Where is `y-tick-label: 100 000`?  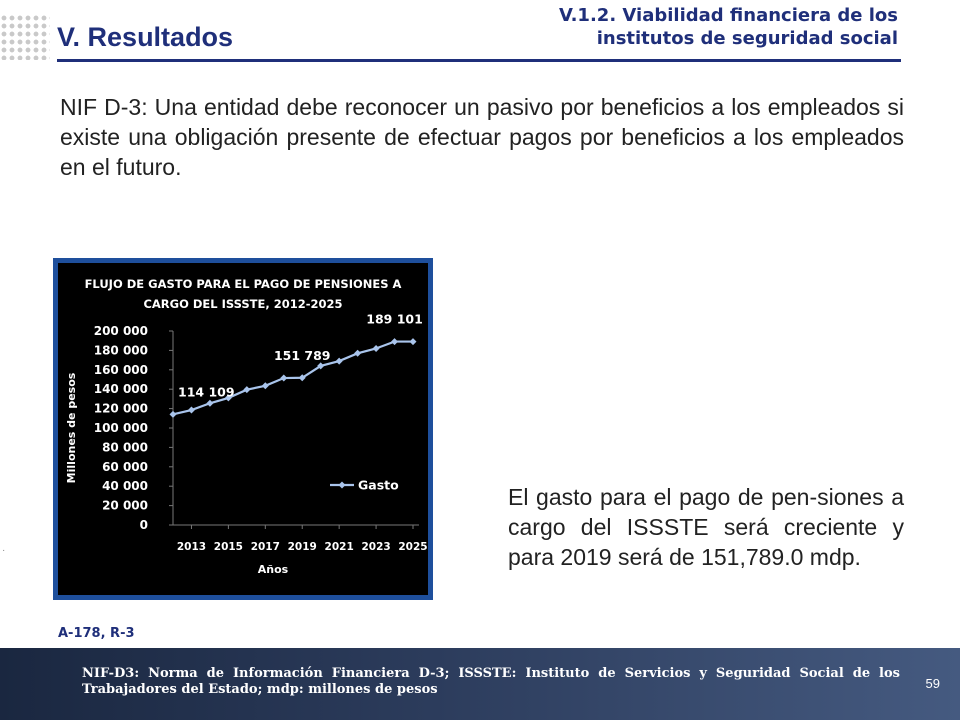
y-tick-label: 100 000 is located at coordinates (121, 428).